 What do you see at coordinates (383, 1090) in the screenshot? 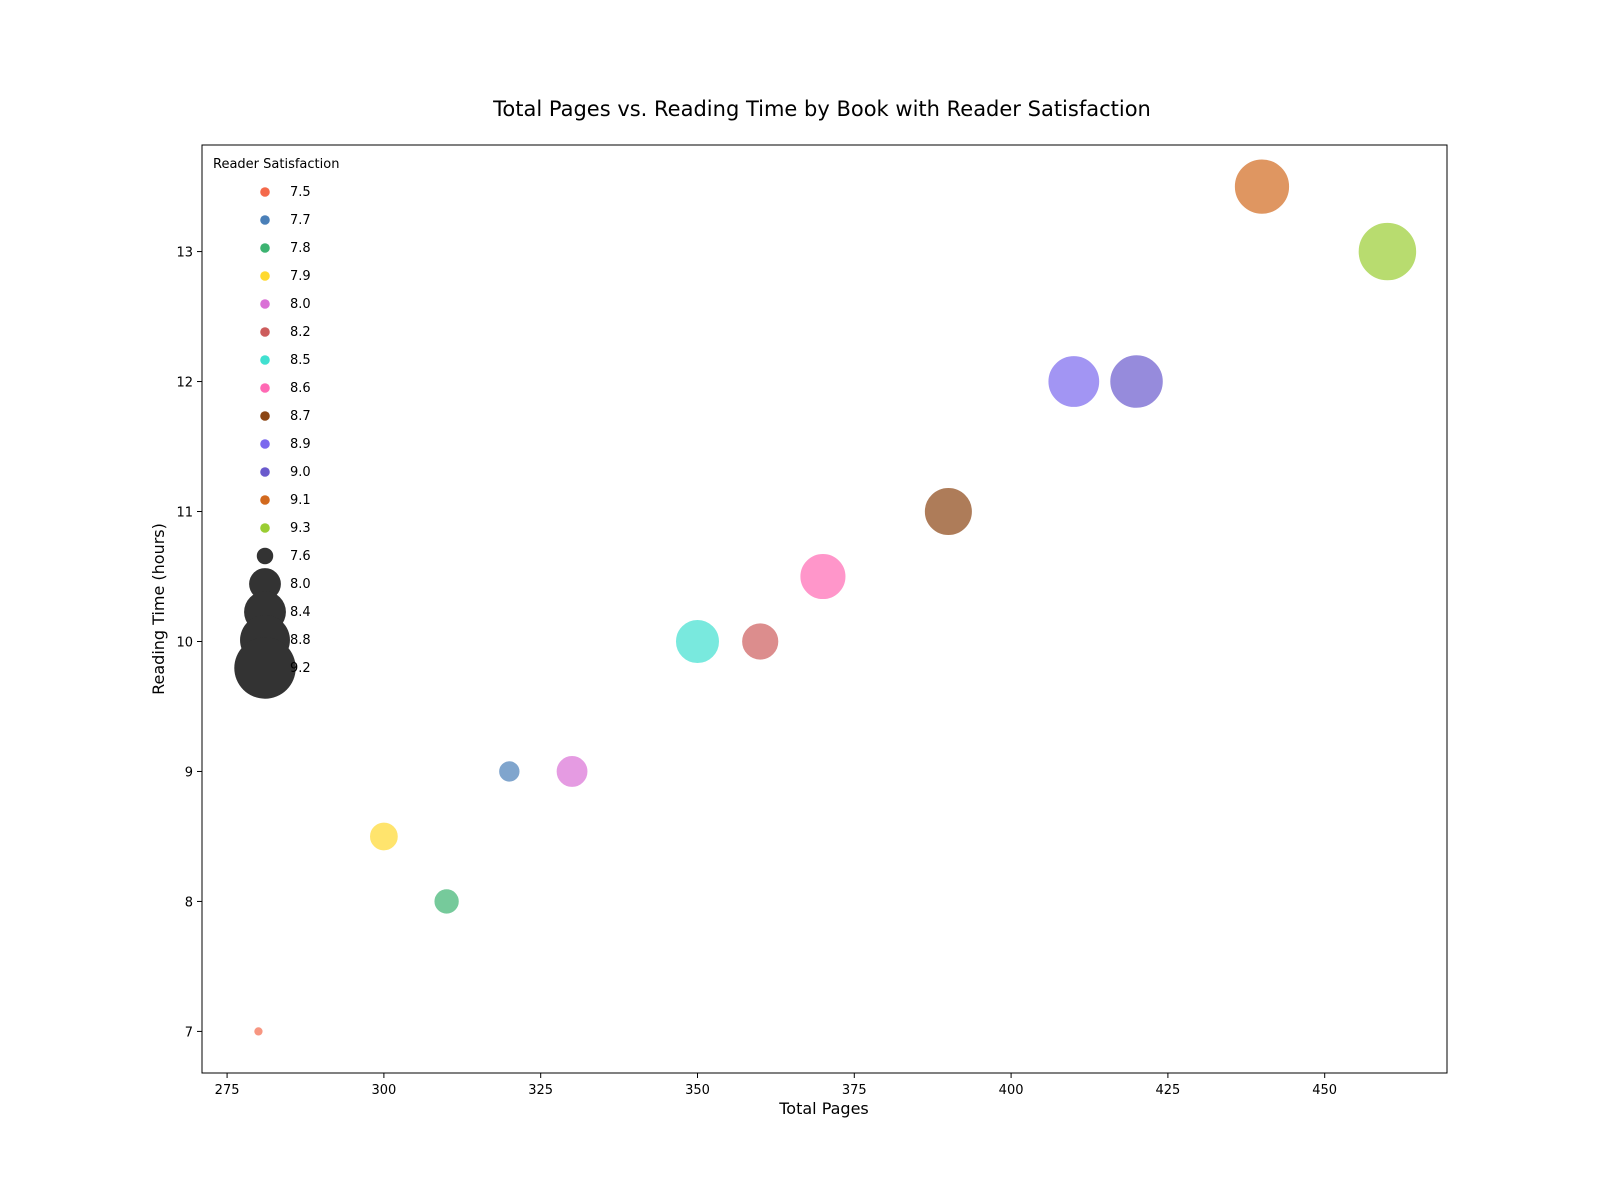
I see `x-tick-label: 300` at bounding box center [383, 1090].